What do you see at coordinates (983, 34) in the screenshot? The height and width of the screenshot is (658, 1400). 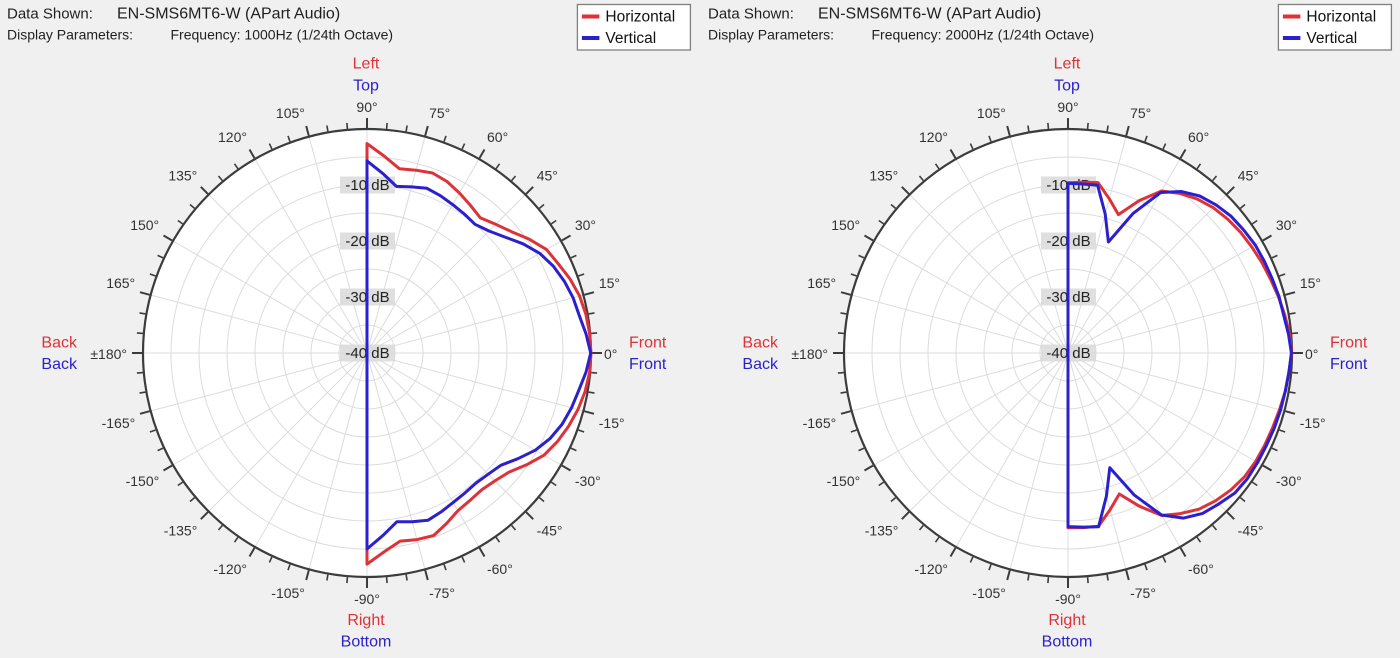 I see `svg-text:Frequency: 2000Hz (1/24th Octa: Frequency: 2000Hz (1/24th Octave)` at bounding box center [983, 34].